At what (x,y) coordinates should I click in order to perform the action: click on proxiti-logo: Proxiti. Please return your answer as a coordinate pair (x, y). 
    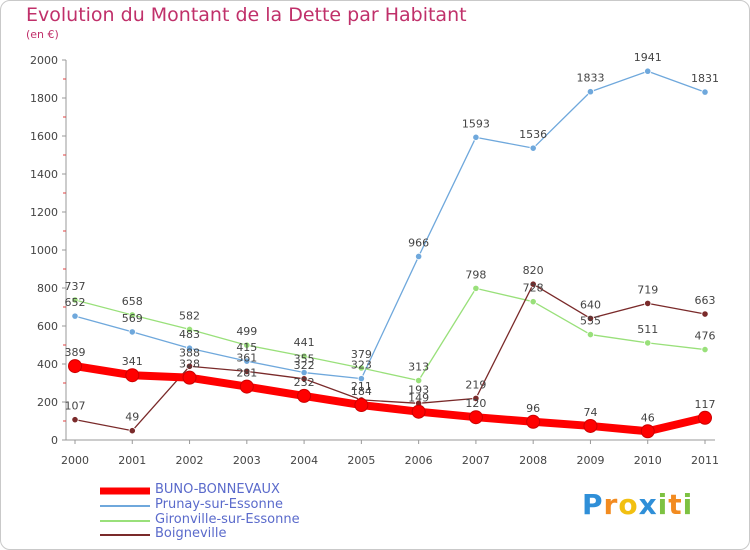
    Looking at the image, I should click on (637, 508).